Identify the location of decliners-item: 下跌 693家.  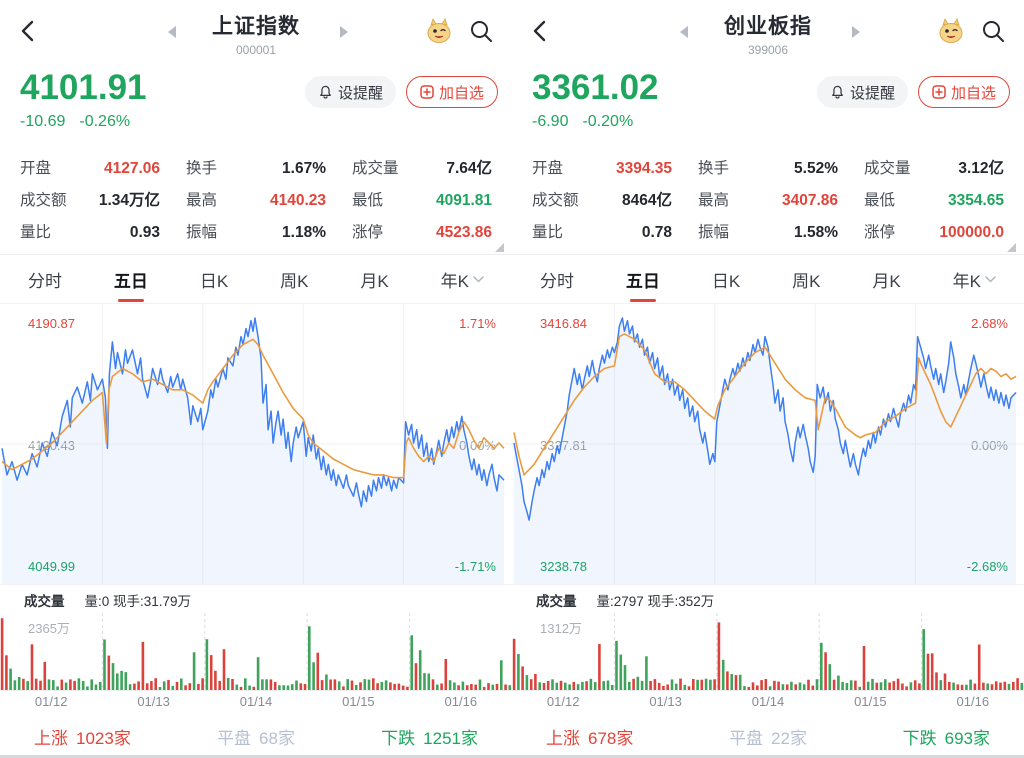
(946, 736).